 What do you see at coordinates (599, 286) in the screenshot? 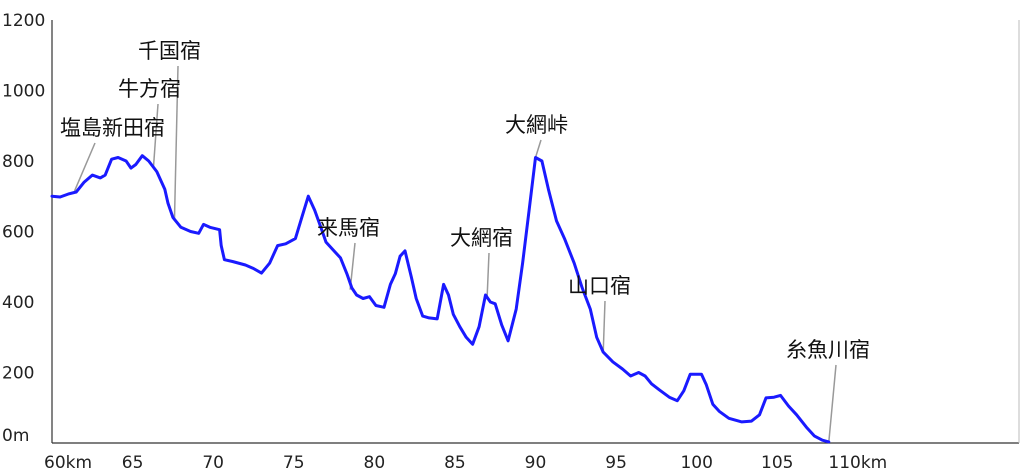
I see `annotation-label: 山口宿` at bounding box center [599, 286].